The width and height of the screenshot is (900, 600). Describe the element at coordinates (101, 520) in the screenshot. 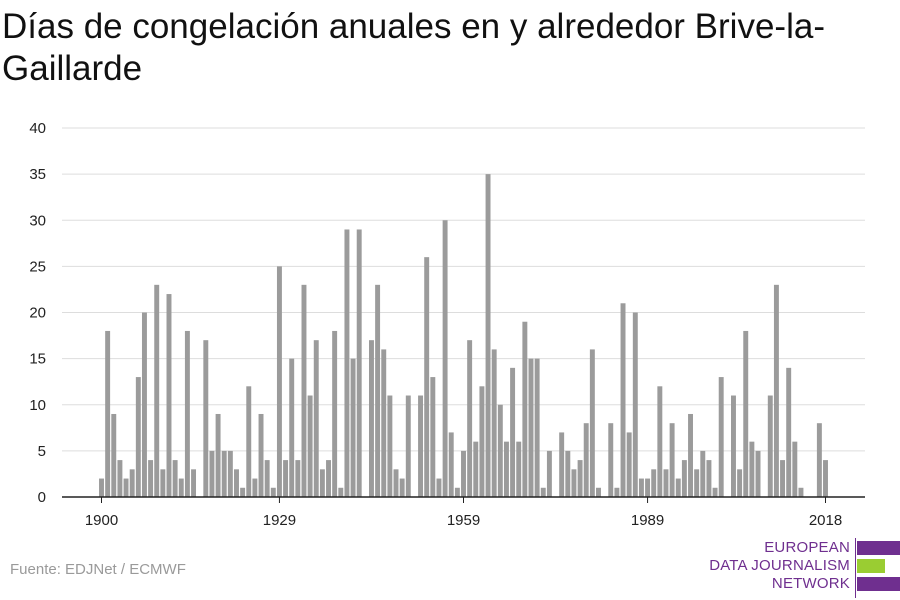

I see `x-tick-label: 1900` at that location.